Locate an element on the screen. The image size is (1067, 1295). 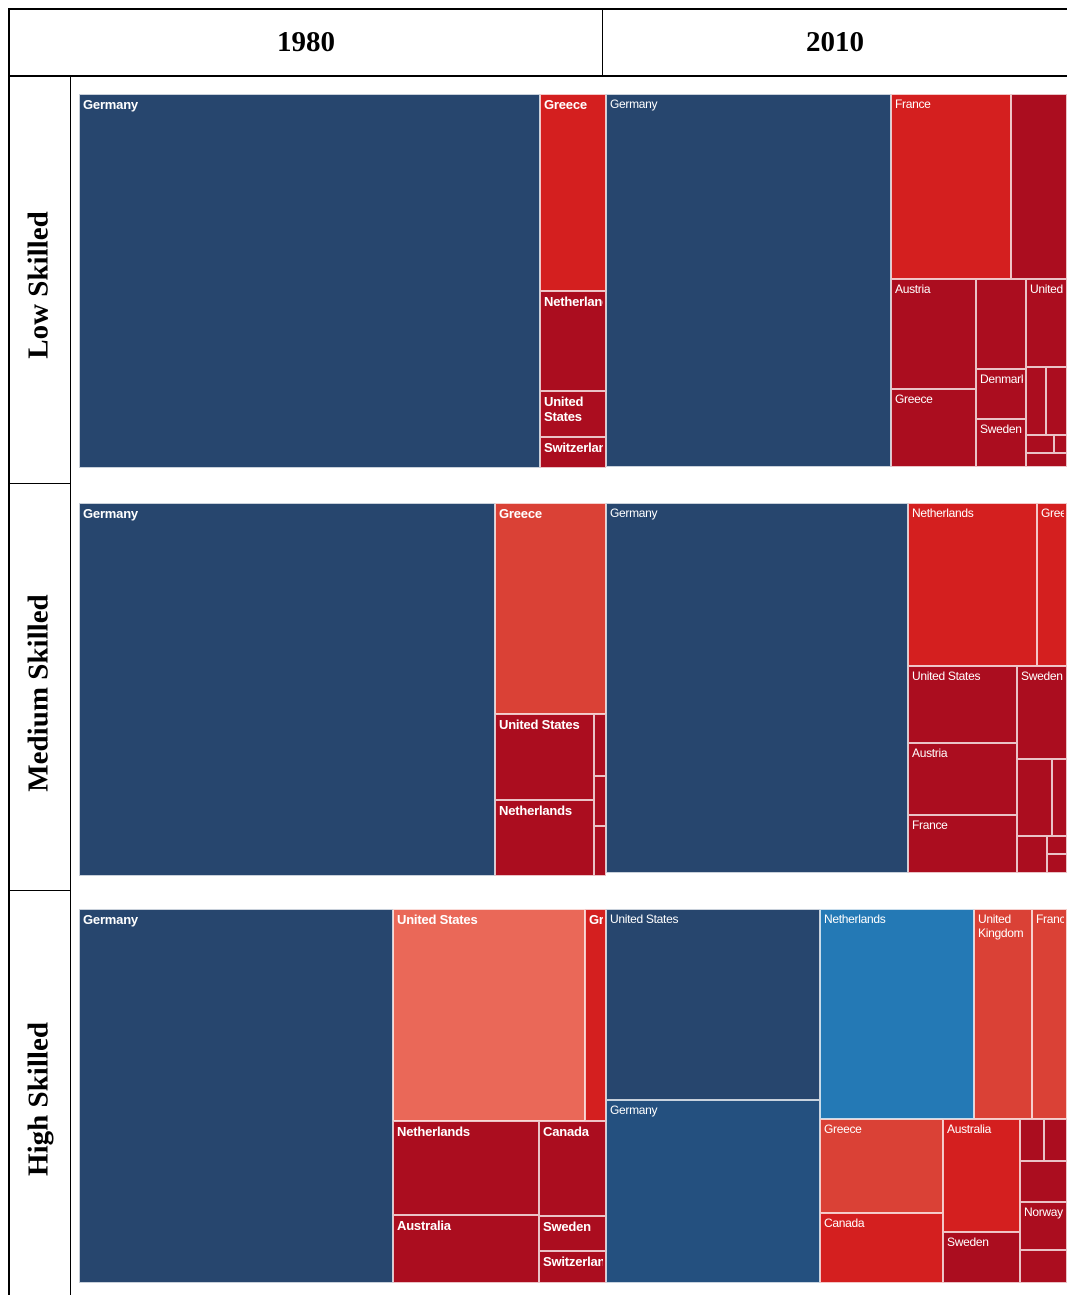
treemap-cell-united: United is located at coordinates (1046, 323).